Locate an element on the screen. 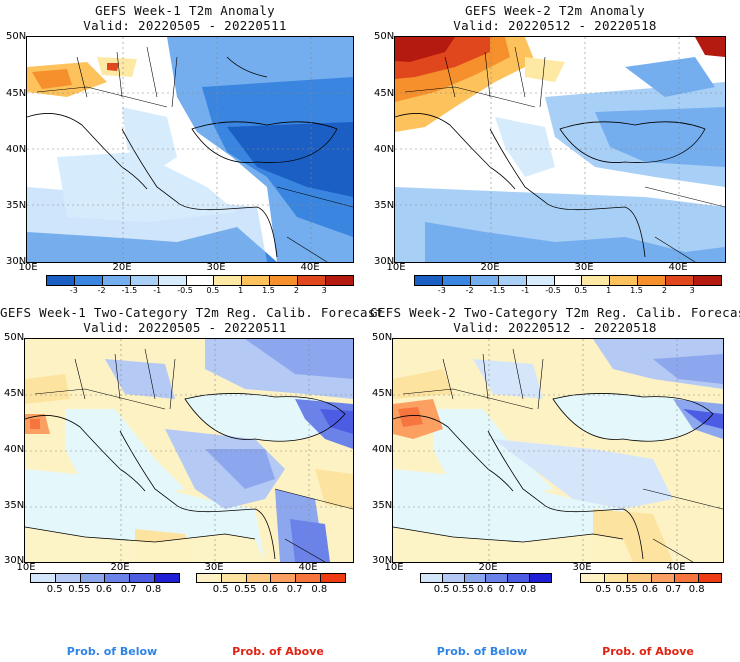 The height and width of the screenshot is (662, 740). colorbar-tick-label: 1 is located at coordinates (241, 290).